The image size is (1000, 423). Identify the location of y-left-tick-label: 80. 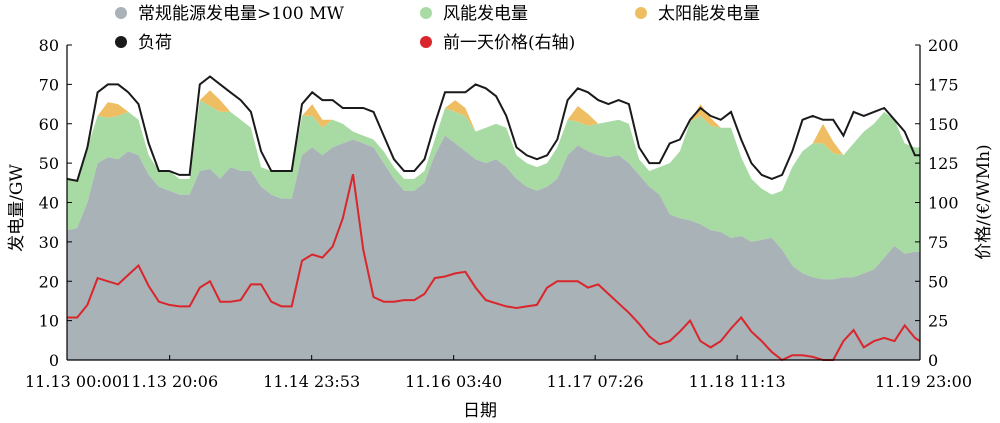
(49, 45).